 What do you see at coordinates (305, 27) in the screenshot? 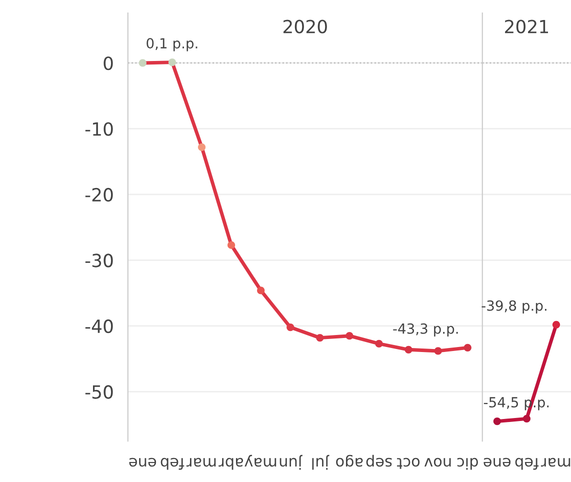
I see `chart-title: 2020` at bounding box center [305, 27].